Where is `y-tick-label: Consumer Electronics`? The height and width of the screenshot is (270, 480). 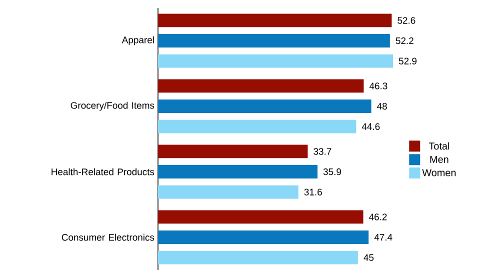 y-tick-label: Consumer Electronics is located at coordinates (108, 237).